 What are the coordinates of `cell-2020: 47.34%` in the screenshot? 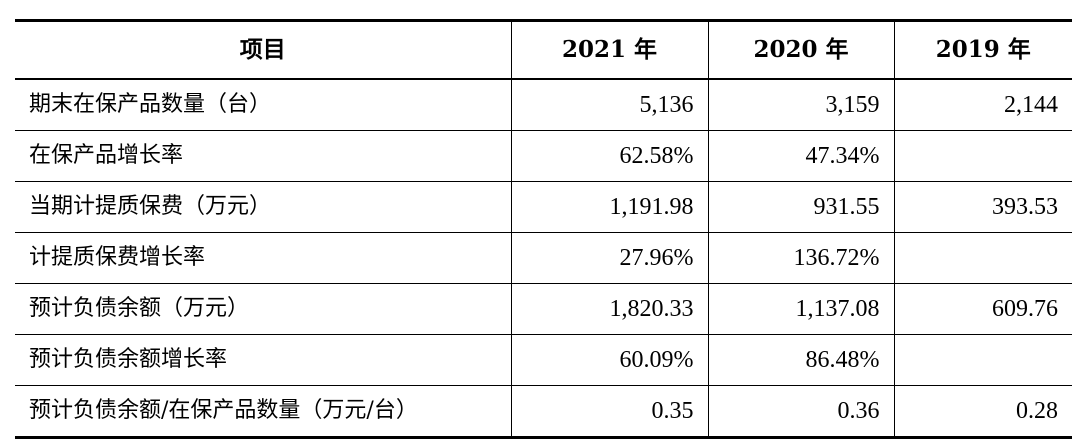 It's located at (800, 156).